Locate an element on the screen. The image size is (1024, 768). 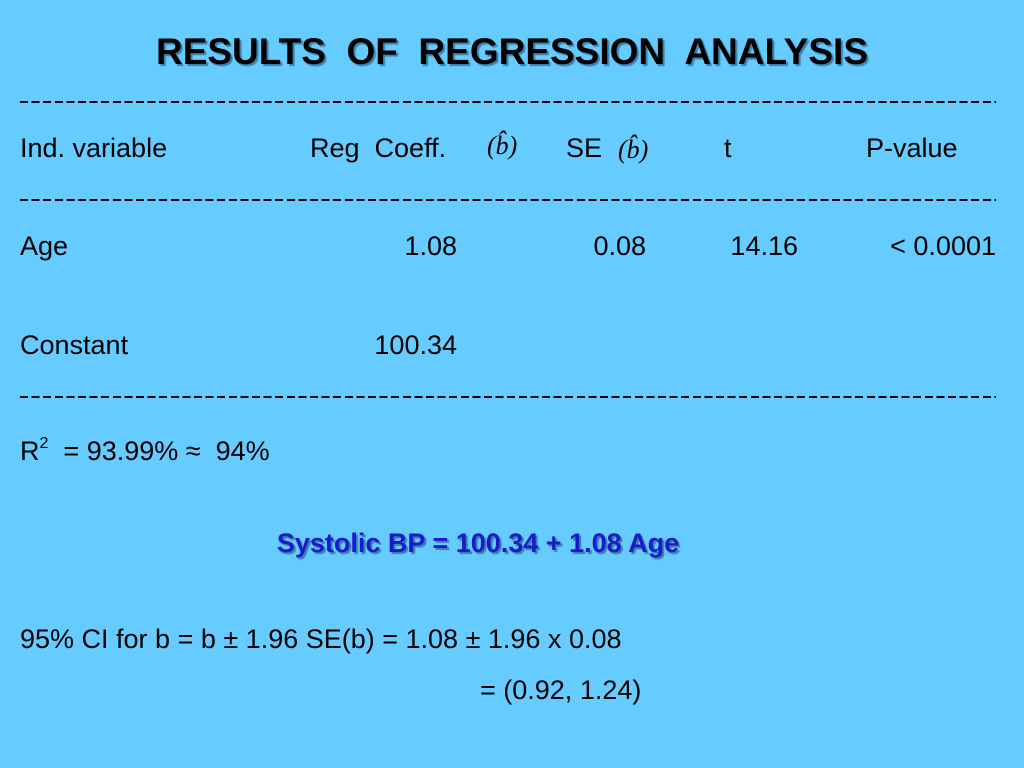
r-label: R is located at coordinates (30, 451).